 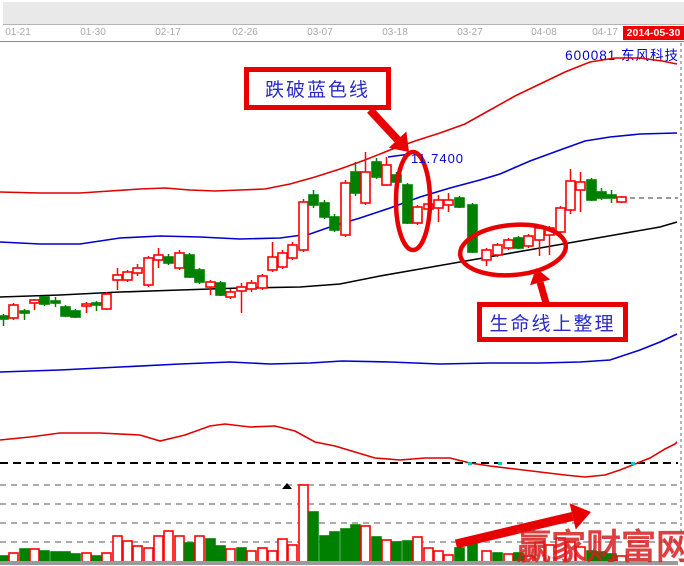 I want to click on date-tick: 01-30, so click(x=93, y=32).